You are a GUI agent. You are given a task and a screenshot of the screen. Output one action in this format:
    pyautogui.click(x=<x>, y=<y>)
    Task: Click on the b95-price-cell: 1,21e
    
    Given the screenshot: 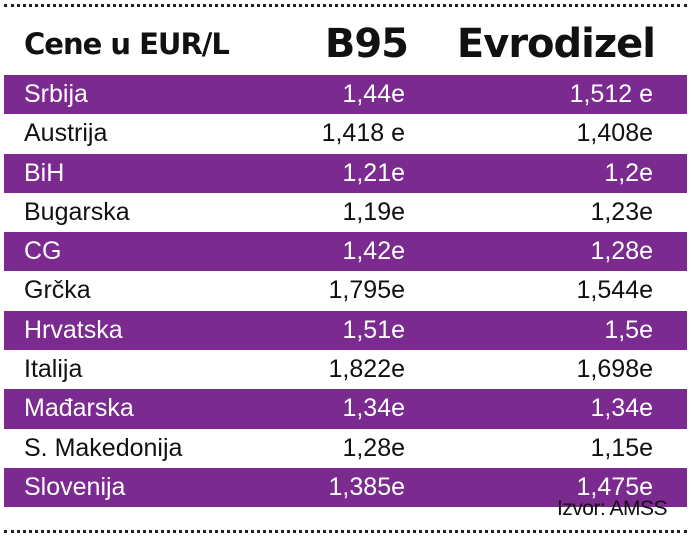 What is the action you would take?
    pyautogui.click(x=373, y=172)
    